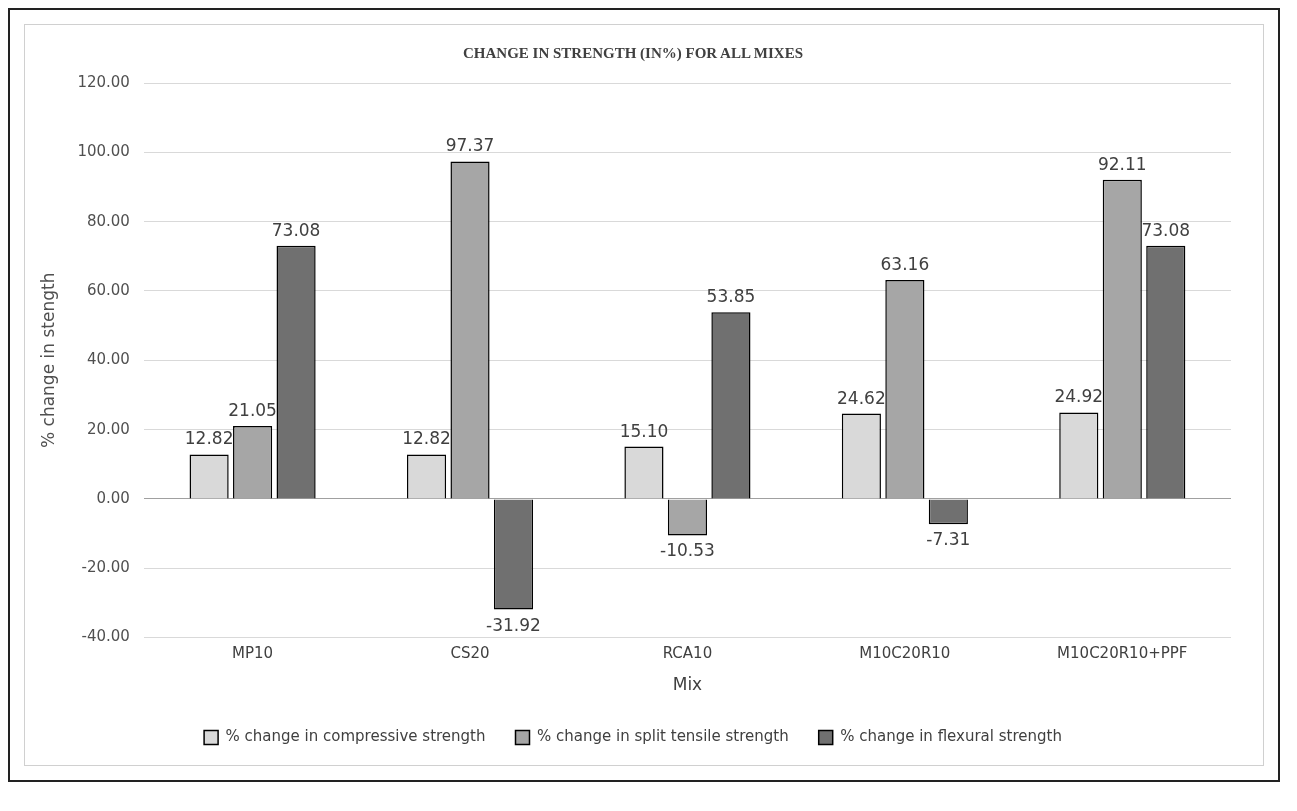 This screenshot has height=811, width=1297. Describe the element at coordinates (47, 360) in the screenshot. I see `y-axis-title: % change in stength` at that location.